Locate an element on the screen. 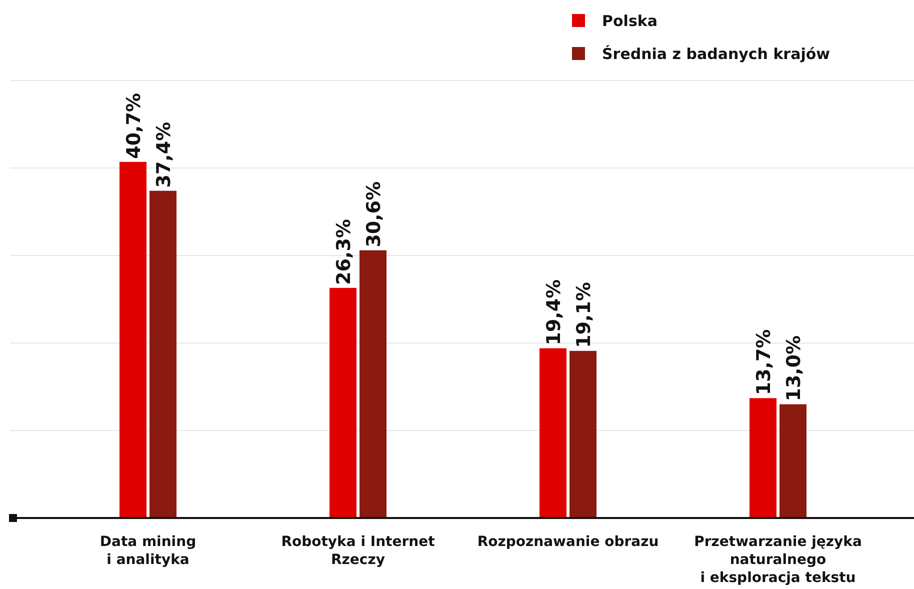 The height and width of the screenshot is (589, 914). data-label: 19,4% is located at coordinates (554, 312).